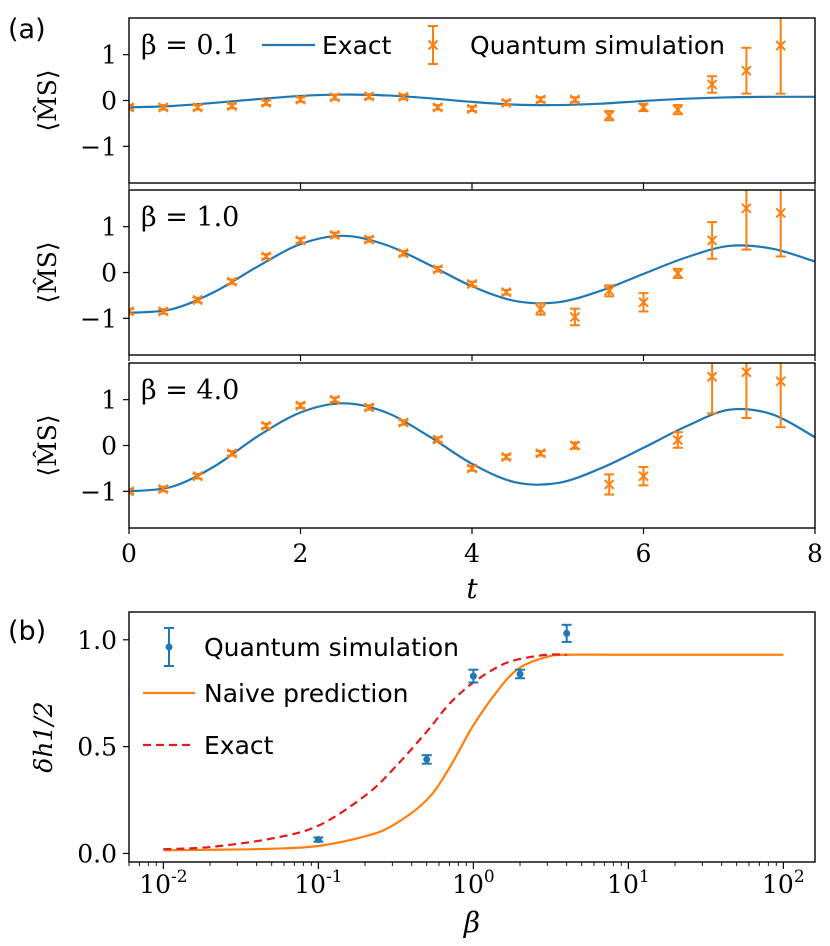 This screenshot has width=830, height=946. What do you see at coordinates (472, 553) in the screenshot?
I see `x-tick-label: 4` at bounding box center [472, 553].